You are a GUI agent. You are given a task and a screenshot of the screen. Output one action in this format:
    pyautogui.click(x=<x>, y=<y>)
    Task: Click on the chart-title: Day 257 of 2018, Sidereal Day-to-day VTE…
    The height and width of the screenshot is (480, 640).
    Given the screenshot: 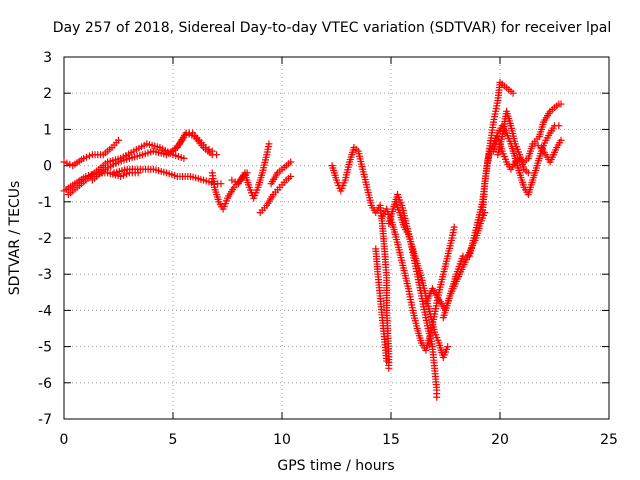 What is the action you would take?
    pyautogui.click(x=332, y=28)
    